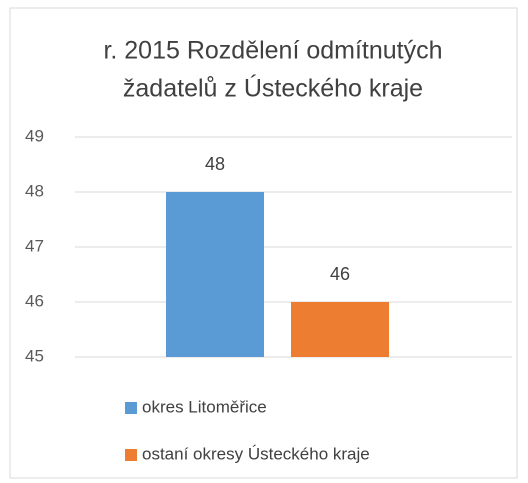 The height and width of the screenshot is (483, 528). I want to click on chart-title: r. 2015 Rozdělení odmítnutých, so click(272, 51).